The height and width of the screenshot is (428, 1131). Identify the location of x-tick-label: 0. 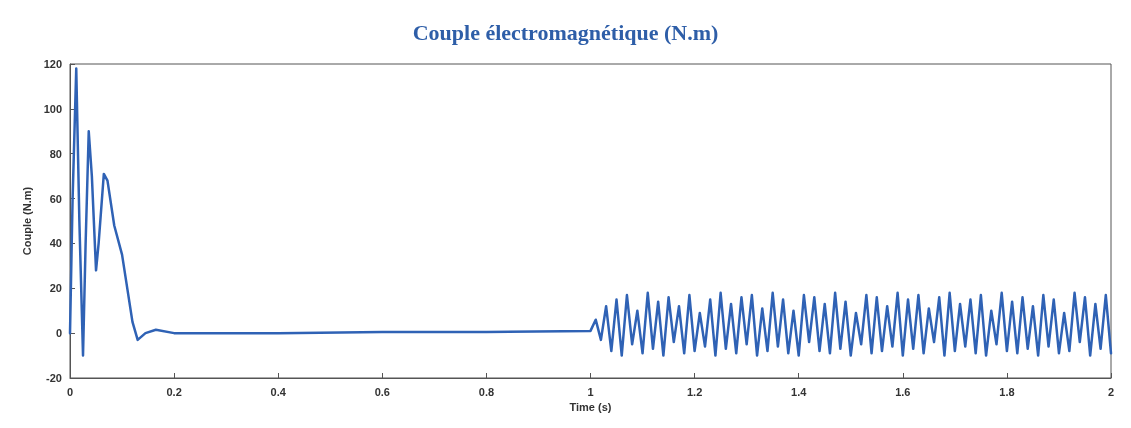
(70, 391).